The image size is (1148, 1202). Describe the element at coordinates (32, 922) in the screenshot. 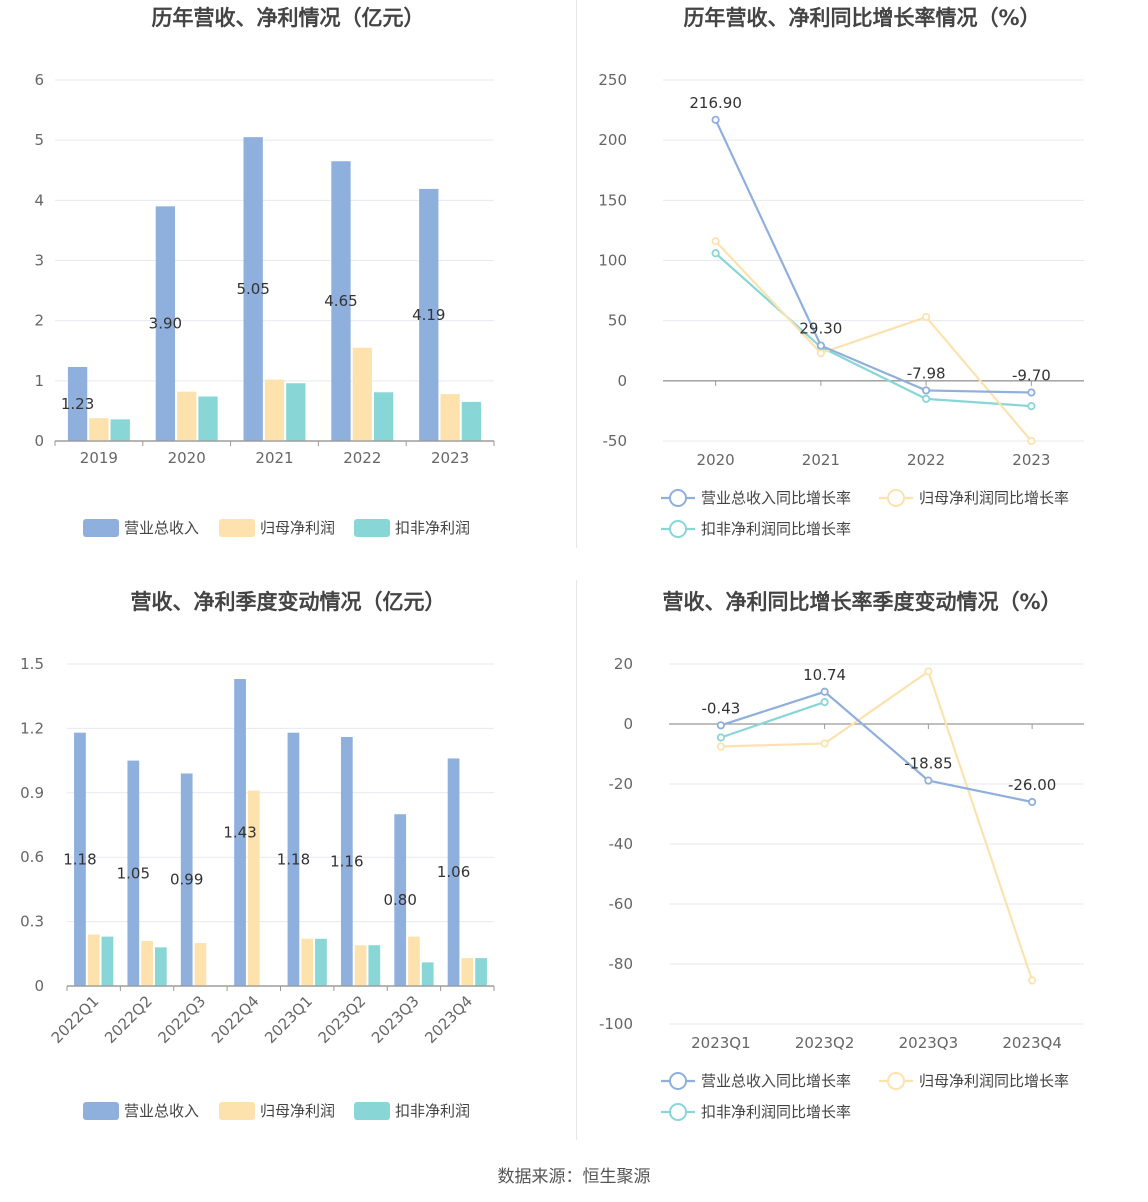

I see `y-tick-label: 0.3` at that location.